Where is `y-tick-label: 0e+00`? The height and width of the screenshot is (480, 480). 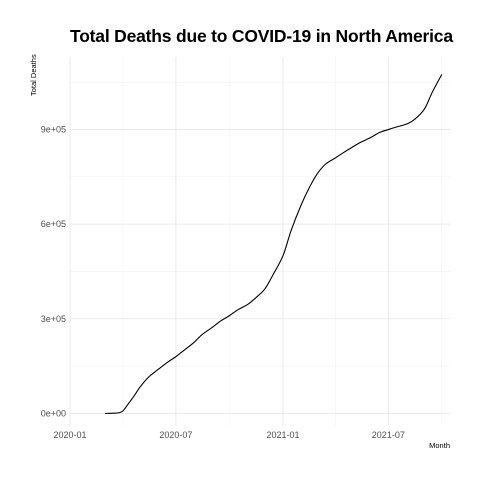 y-tick-label: 0e+00 is located at coordinates (53, 413).